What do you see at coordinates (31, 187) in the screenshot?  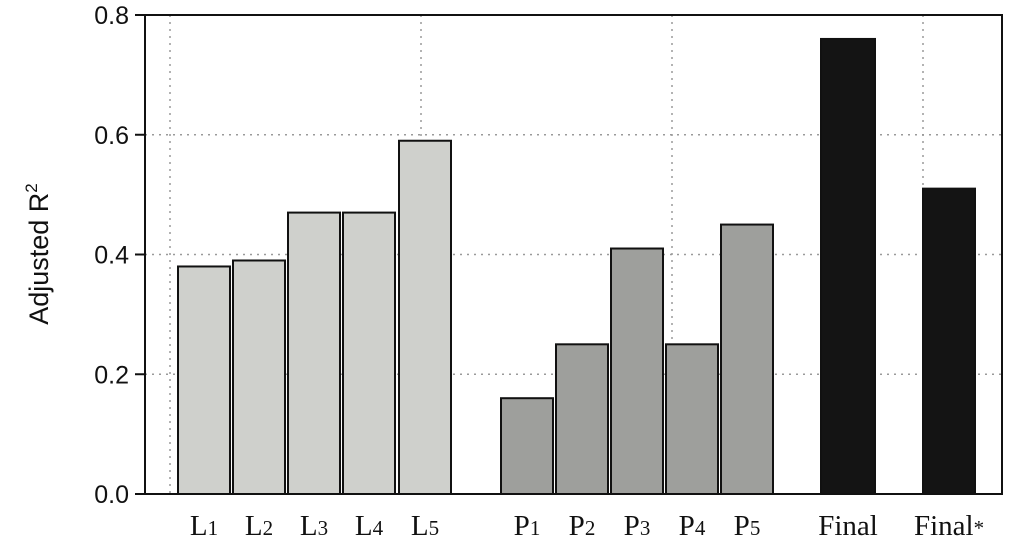 I see `y-axis-label-superscript: 2` at bounding box center [31, 187].